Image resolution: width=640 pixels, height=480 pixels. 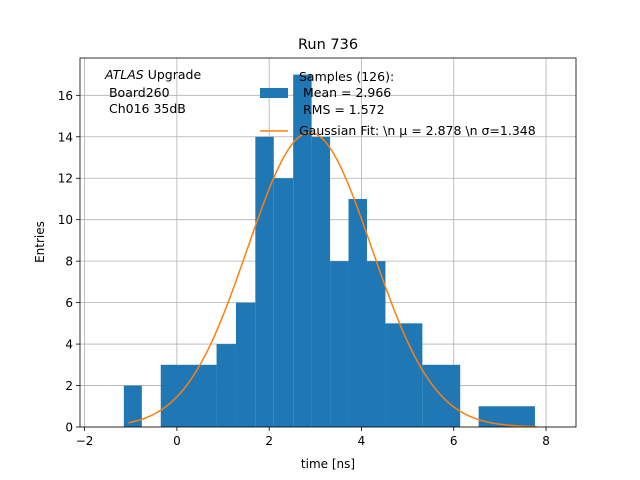 I want to click on legend-histogram-swatch, so click(x=274, y=93).